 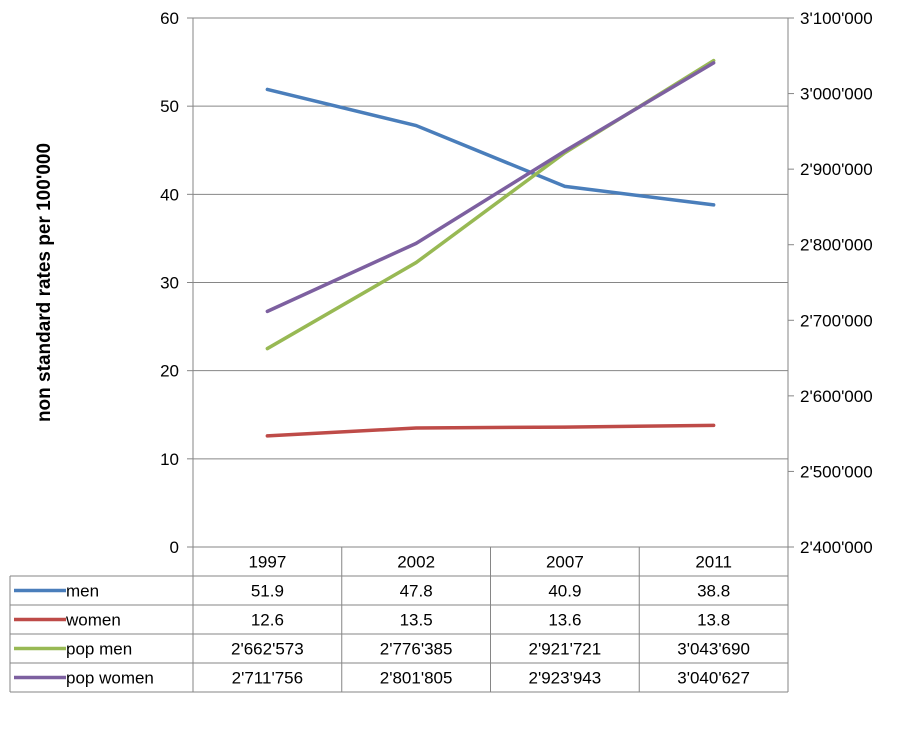 What do you see at coordinates (836, 396) in the screenshot?
I see `y2-tick-label: 2'600'000` at bounding box center [836, 396].